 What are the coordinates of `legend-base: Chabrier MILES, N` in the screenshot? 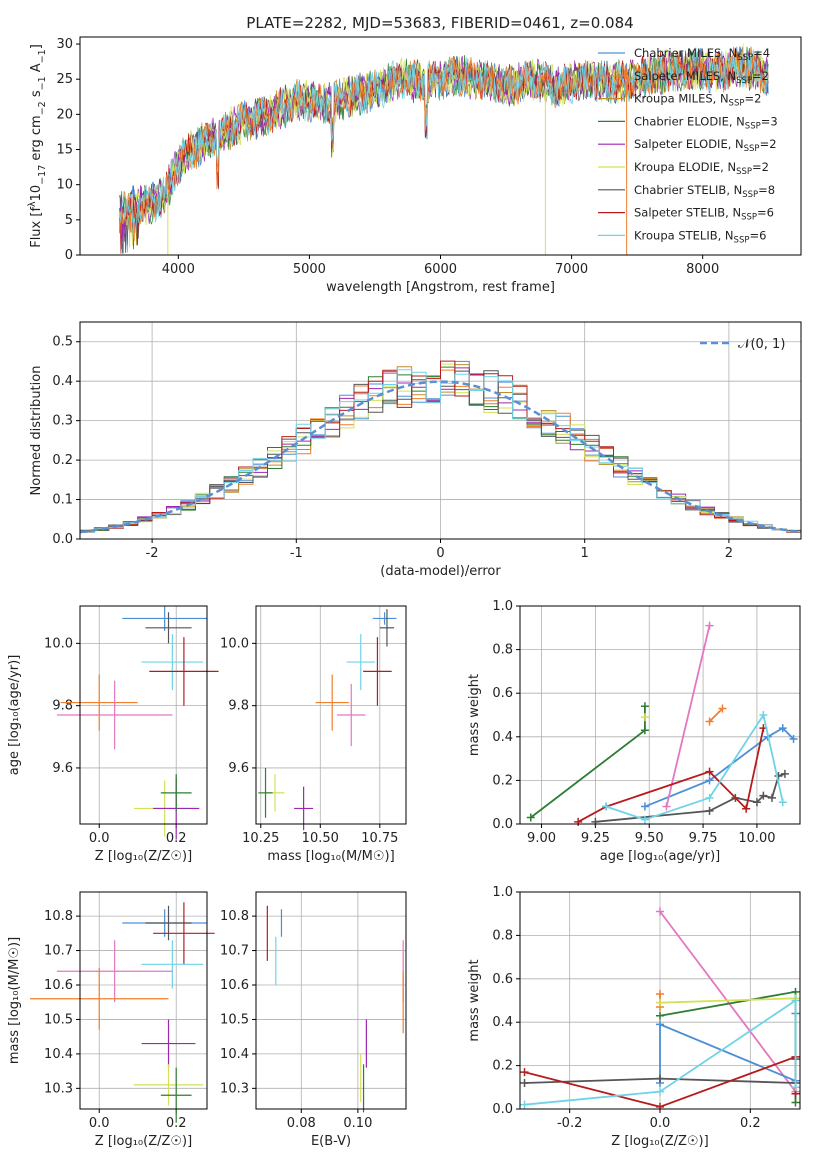 It's located at (685, 53).